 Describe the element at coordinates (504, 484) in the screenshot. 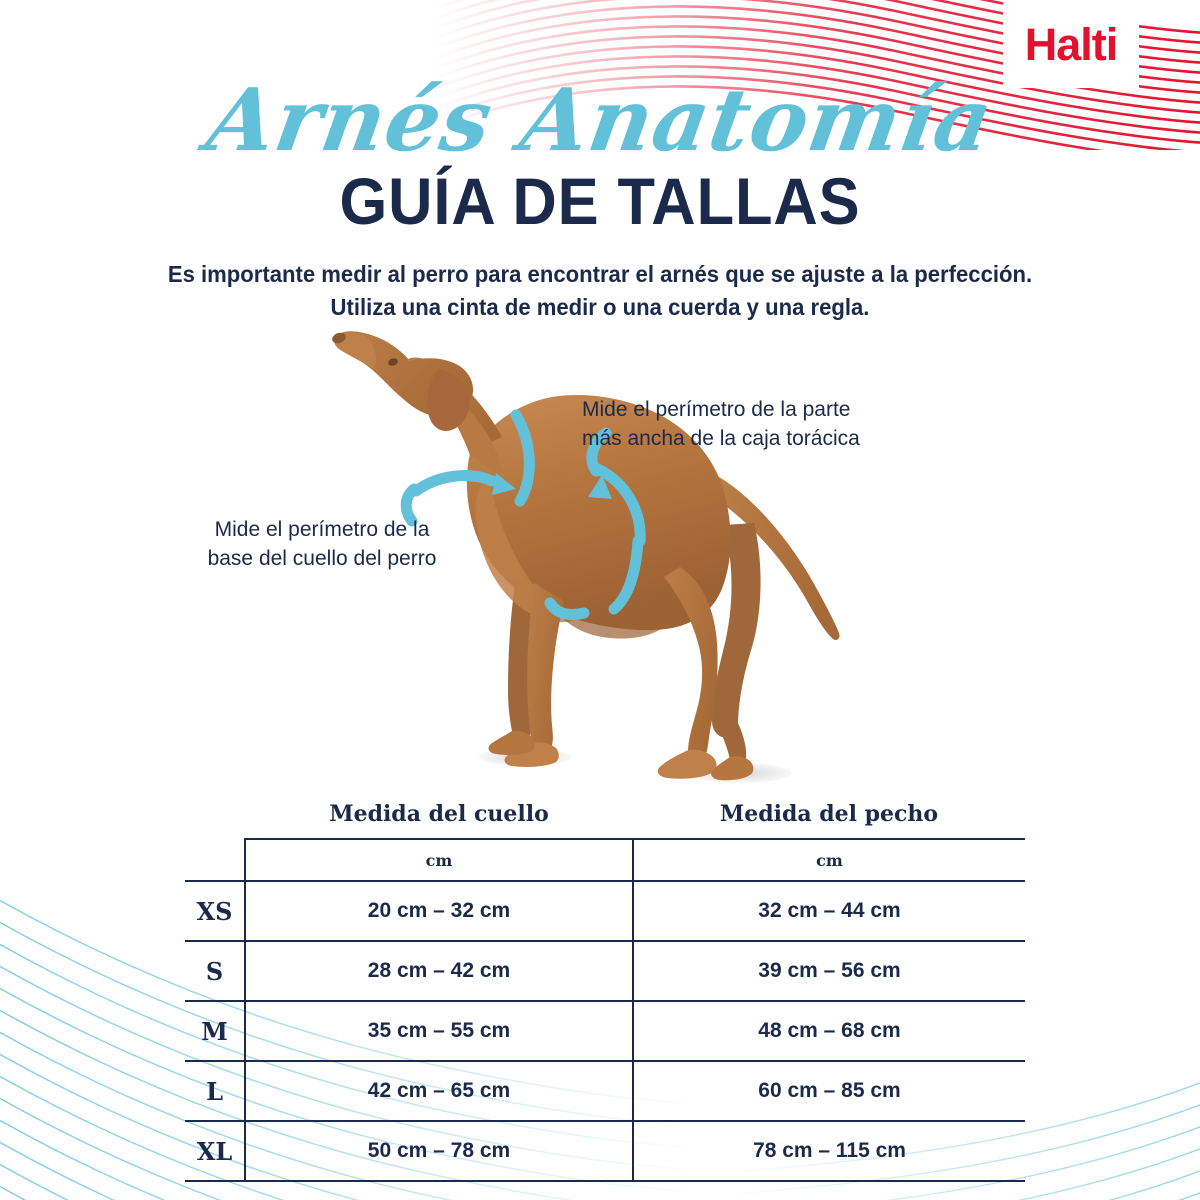

I see `neck-arrowhead` at that location.